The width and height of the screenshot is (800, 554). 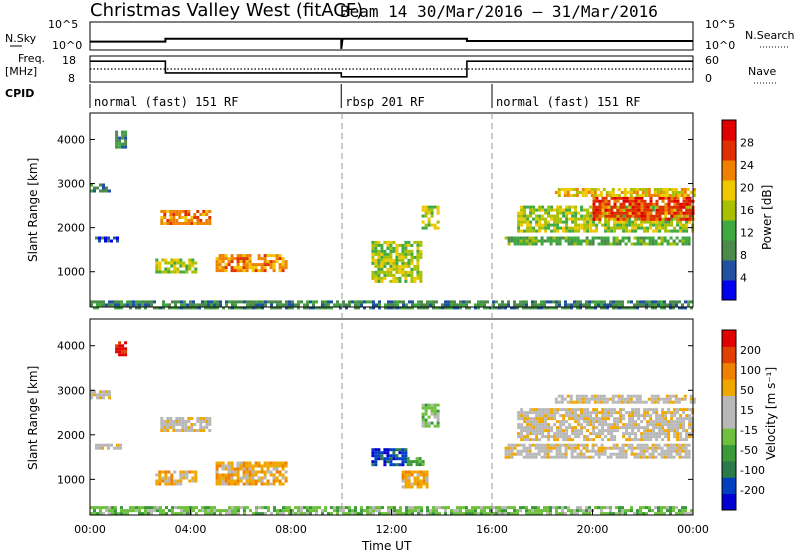 I want to click on power-cbar-tick-1: 24, so click(x=747, y=165).